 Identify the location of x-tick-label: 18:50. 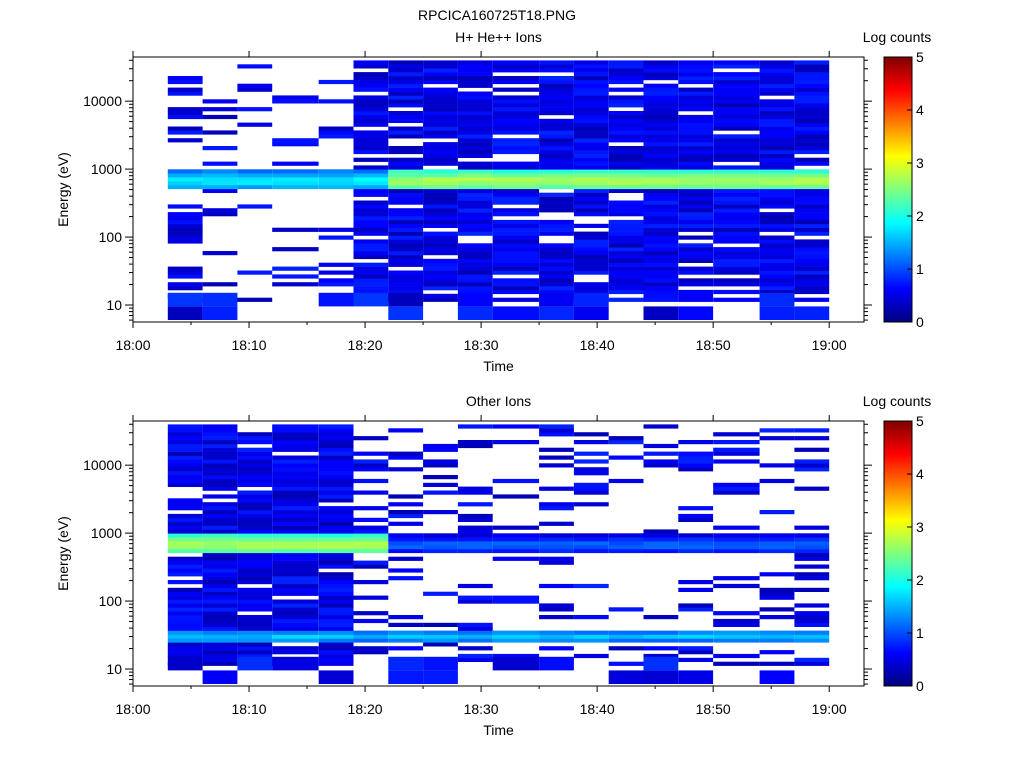
(713, 345).